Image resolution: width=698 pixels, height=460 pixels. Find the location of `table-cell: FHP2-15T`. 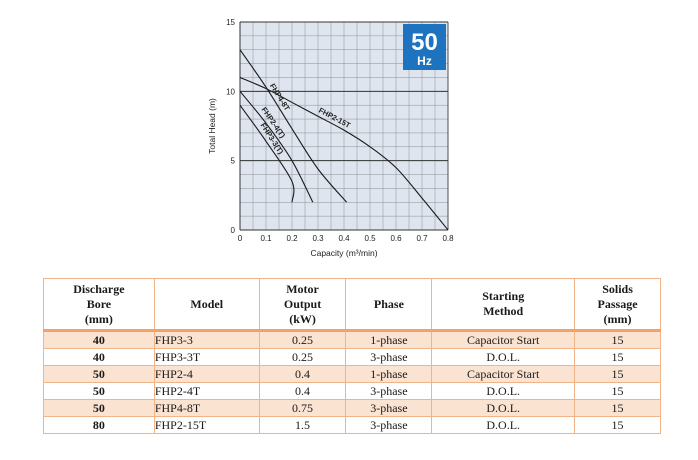

table-cell: FHP2-15T is located at coordinates (206, 425).